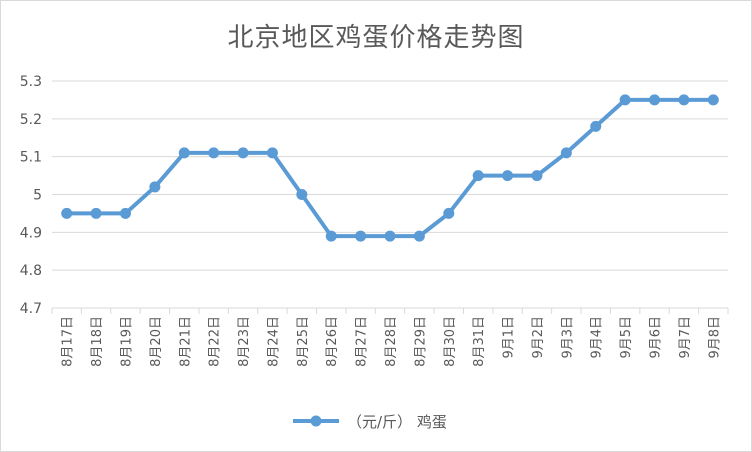 The height and width of the screenshot is (452, 752). I want to click on x-tick-label: 8月19日, so click(126, 341).